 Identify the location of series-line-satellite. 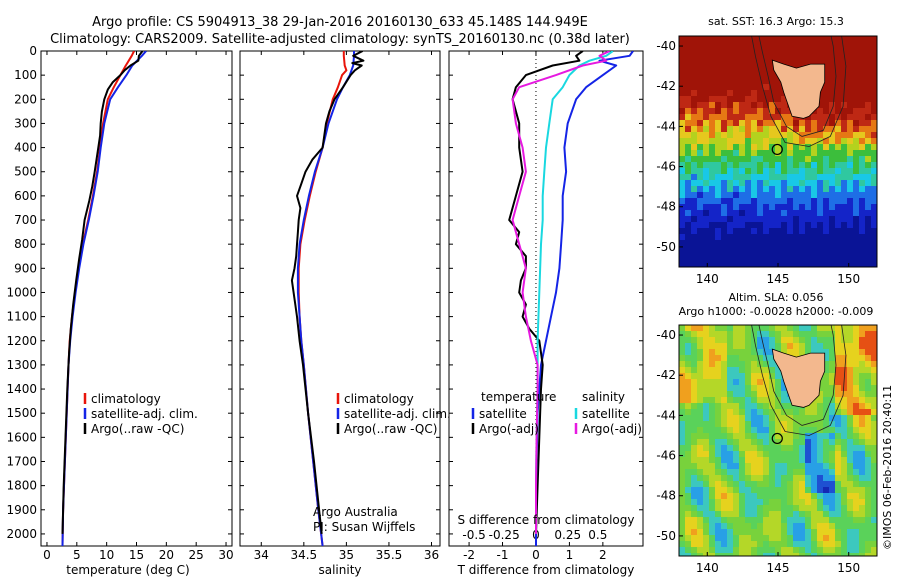
(584, 298).